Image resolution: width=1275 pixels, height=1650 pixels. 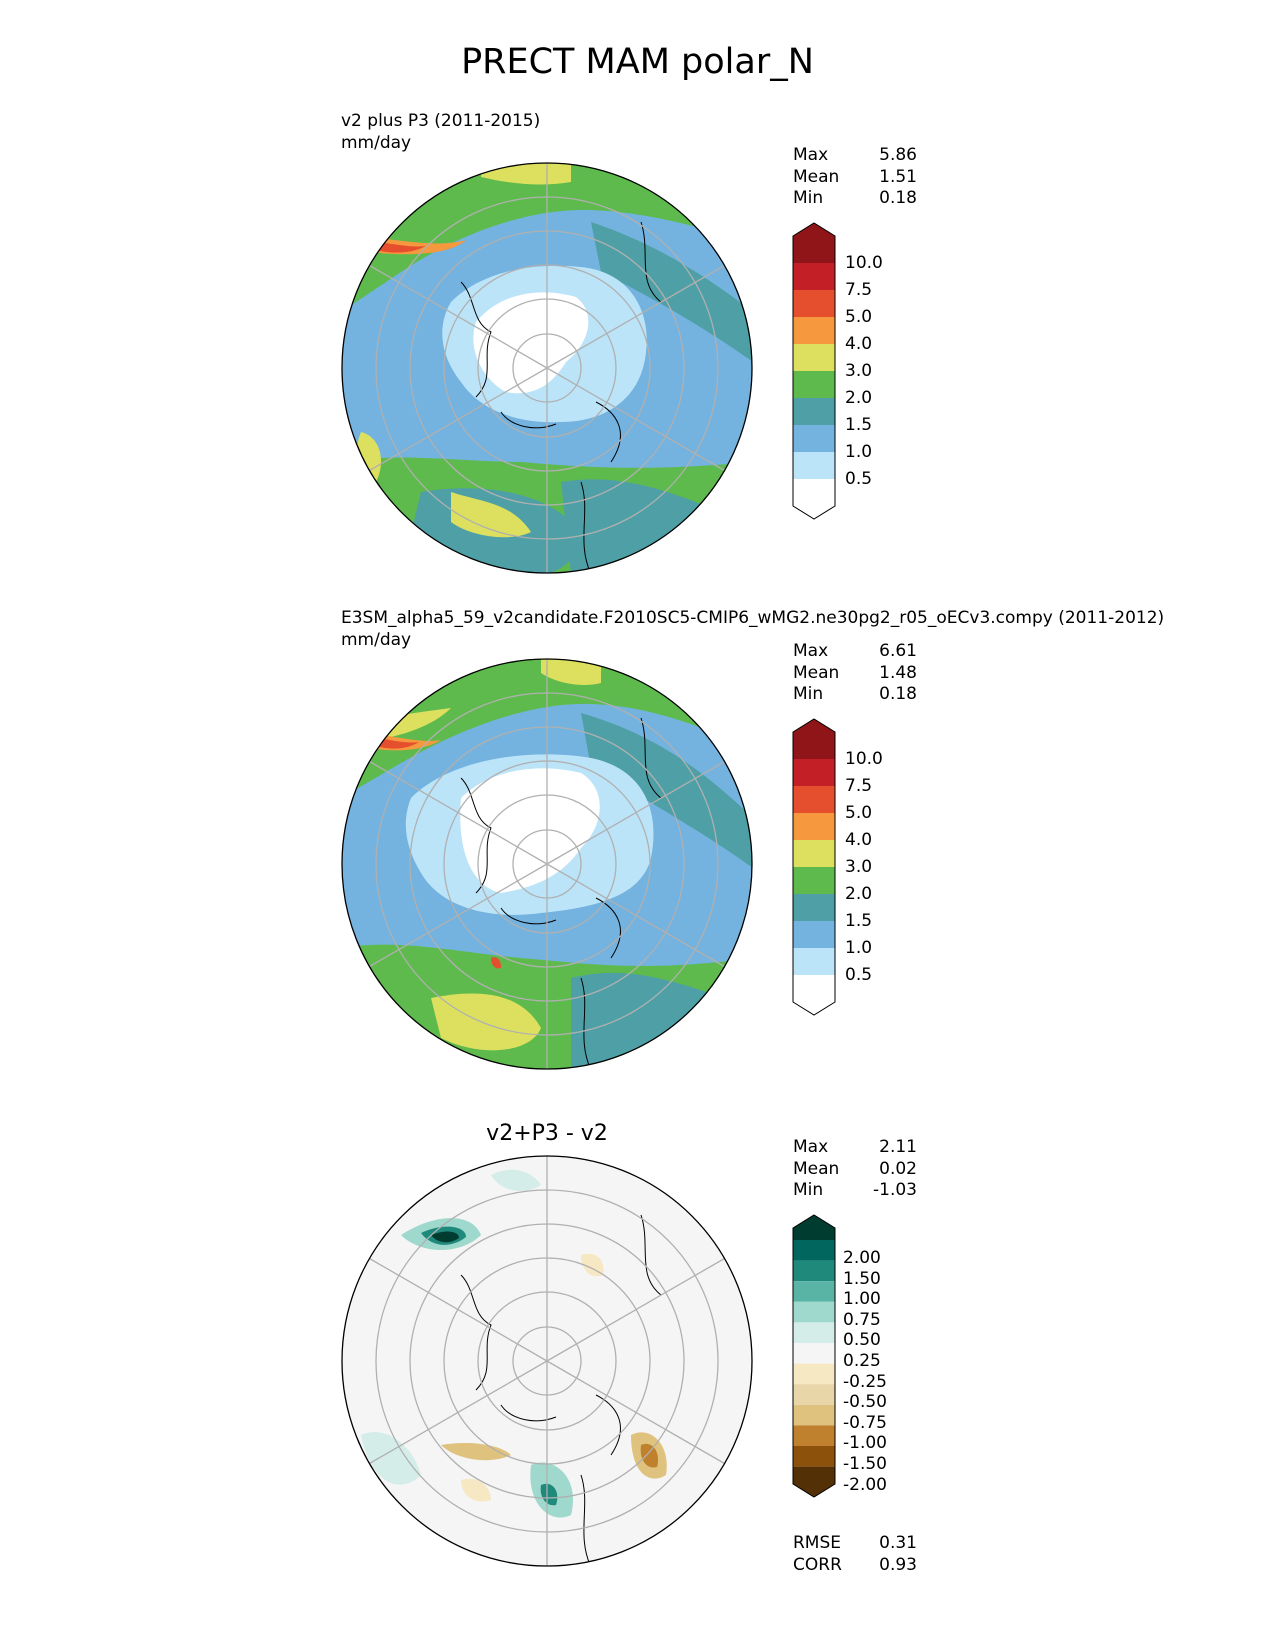 I want to click on panel-2-stats: Max 6.61 Mean 1.48 Min 0.18, so click(x=855, y=673).